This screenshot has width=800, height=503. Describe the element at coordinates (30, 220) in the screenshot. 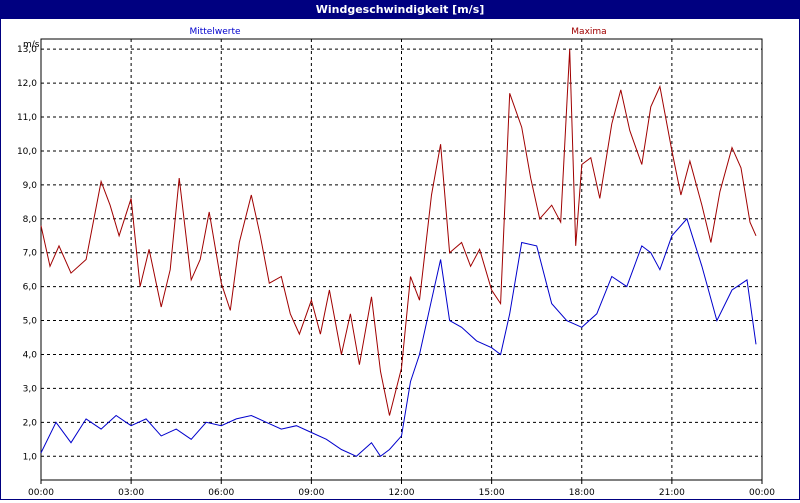

I see `y-tick-label: 8,0` at that location.